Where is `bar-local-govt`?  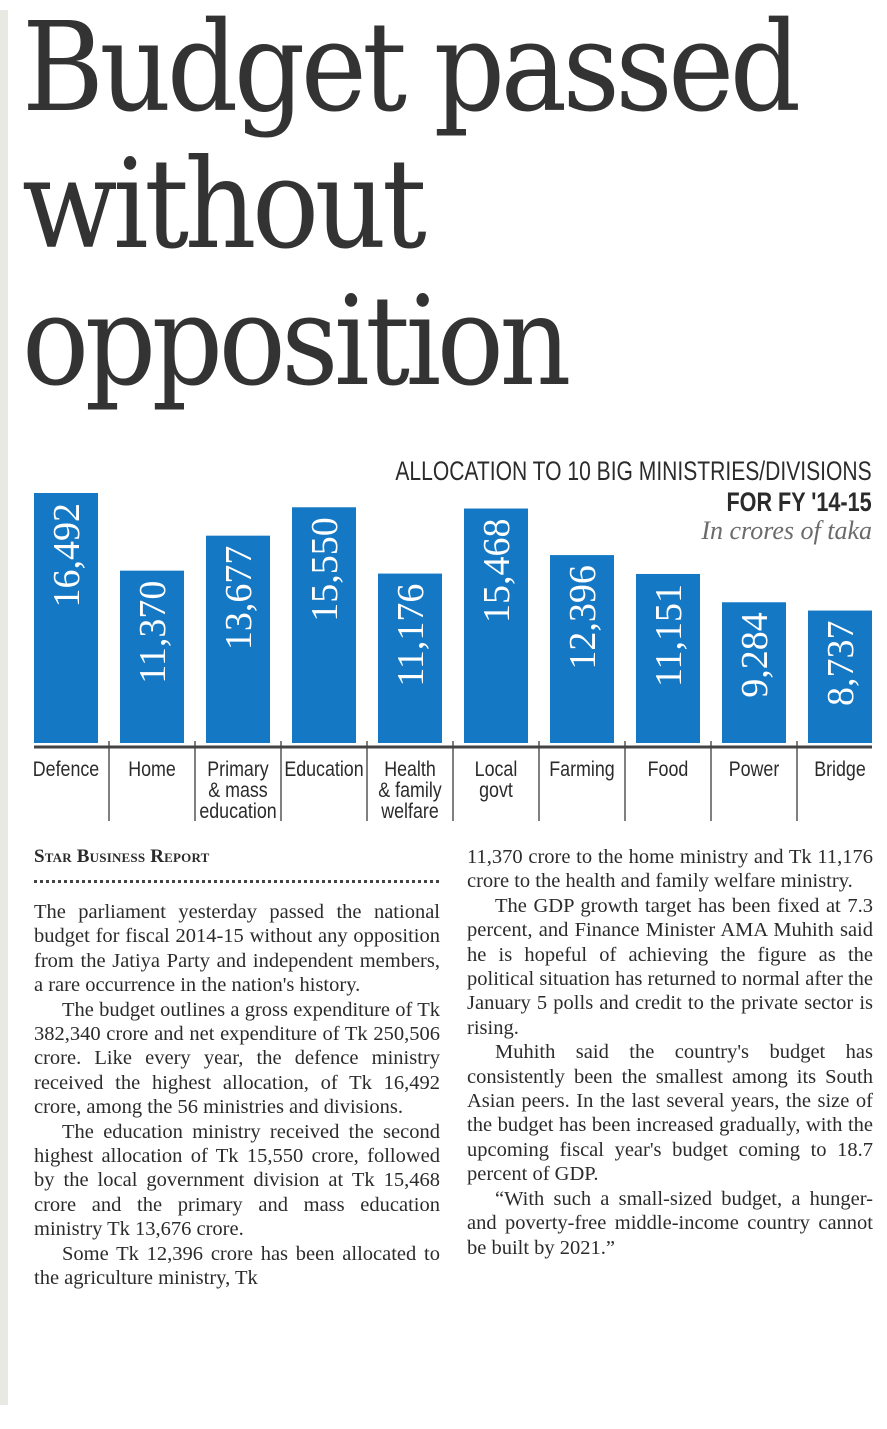
bar-local-govt is located at coordinates (496, 625).